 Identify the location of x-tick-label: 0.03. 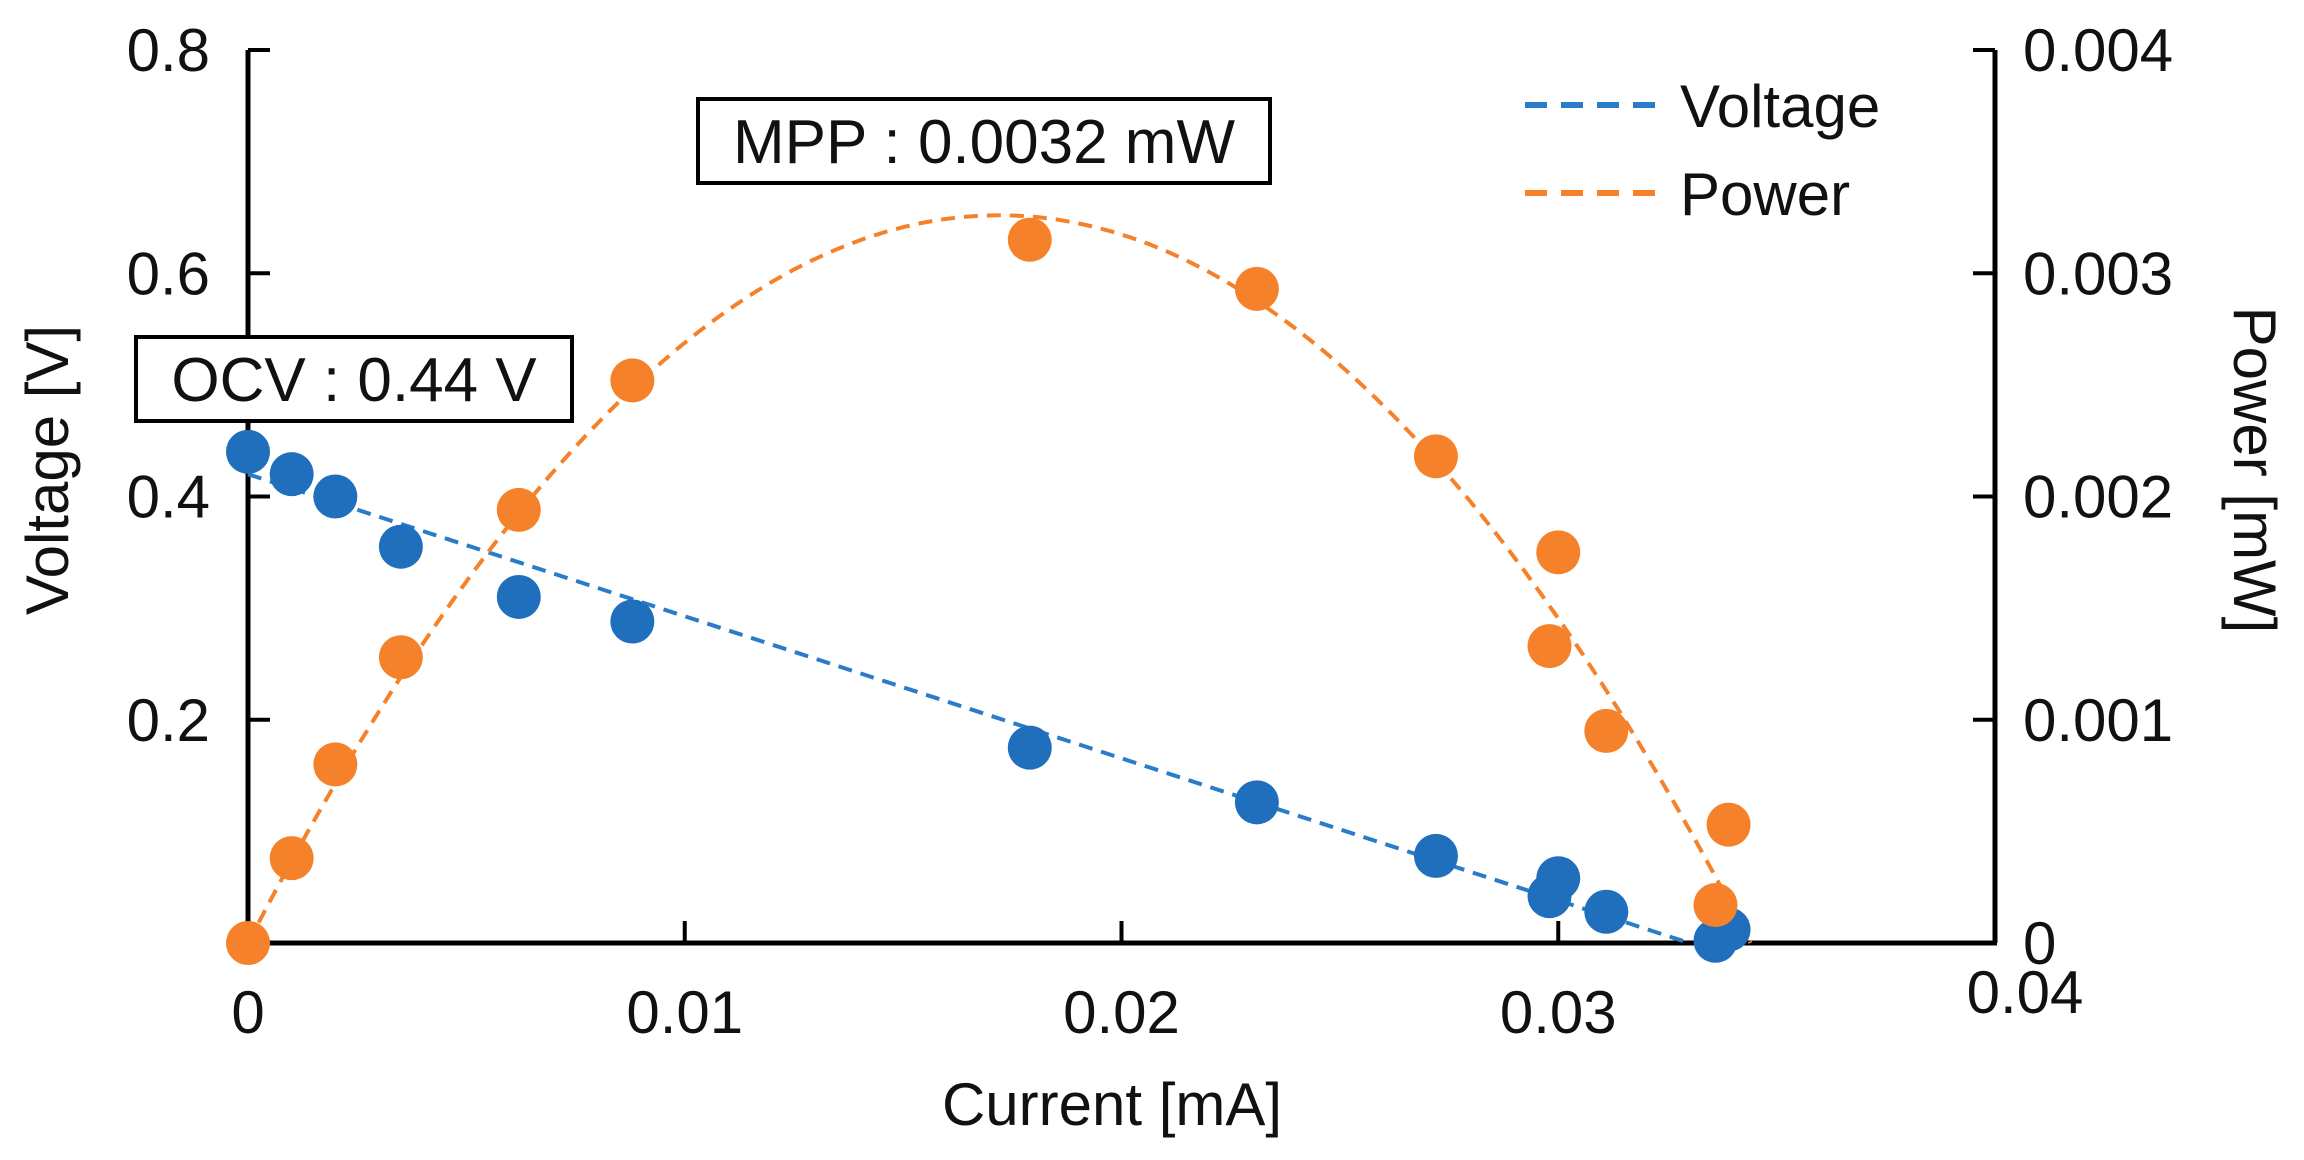
(1558, 1012).